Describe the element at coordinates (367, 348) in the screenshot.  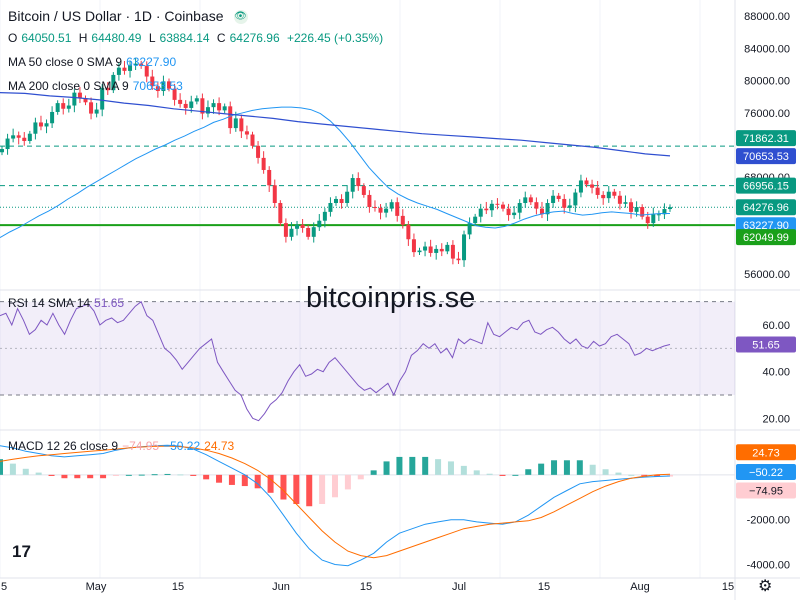
I see `rsi-band` at that location.